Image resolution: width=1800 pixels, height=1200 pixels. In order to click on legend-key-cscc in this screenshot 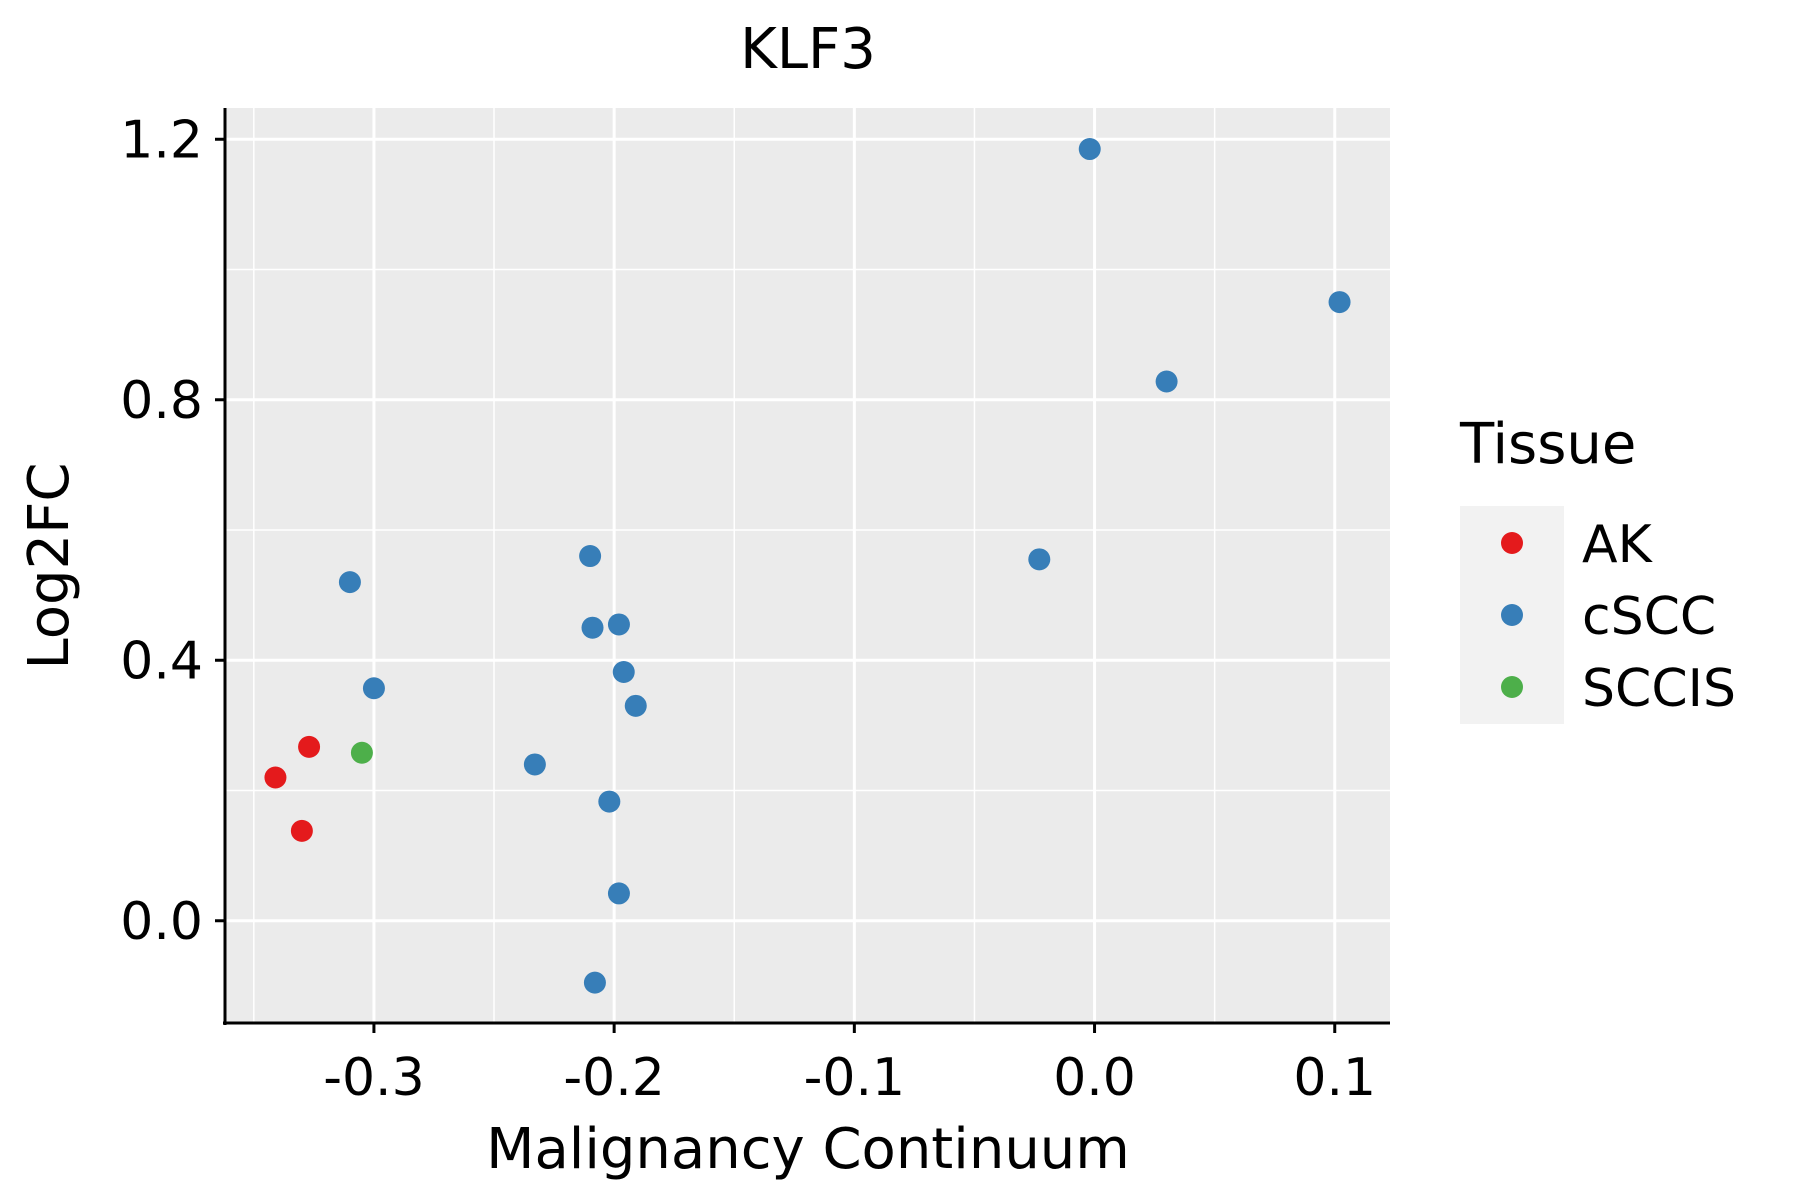, I will do `click(1512, 615)`.